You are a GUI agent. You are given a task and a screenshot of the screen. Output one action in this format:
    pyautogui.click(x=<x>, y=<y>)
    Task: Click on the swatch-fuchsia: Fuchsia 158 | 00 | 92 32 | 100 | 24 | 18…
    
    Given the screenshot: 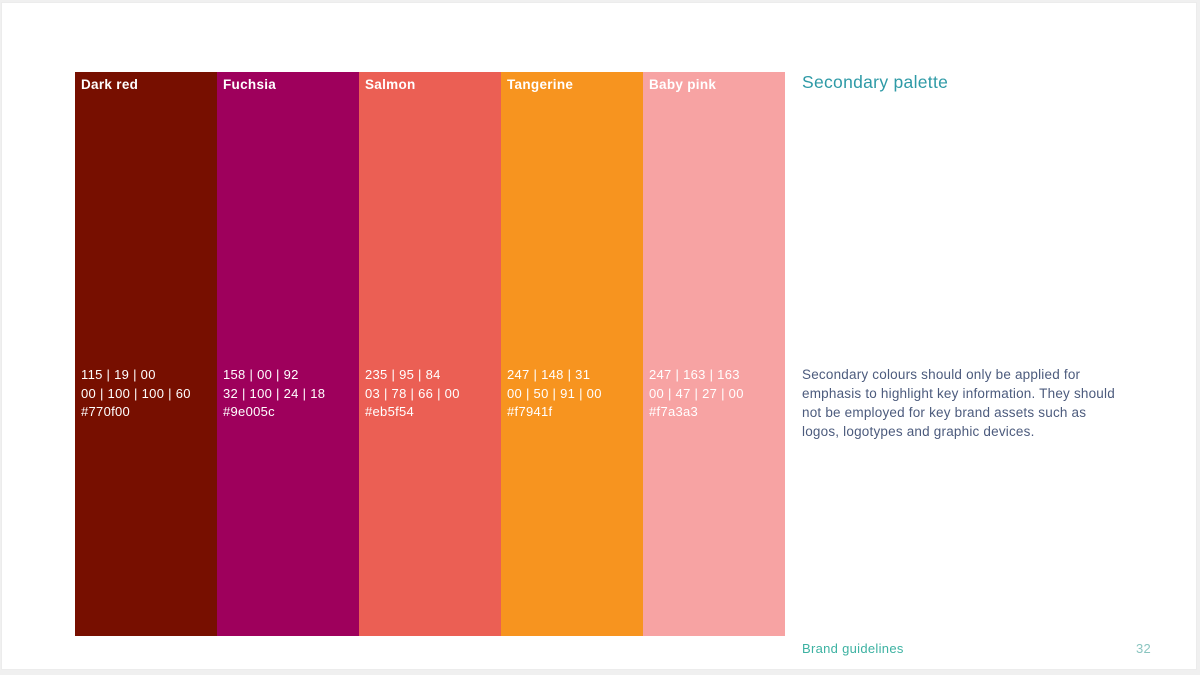 What is the action you would take?
    pyautogui.click(x=288, y=354)
    